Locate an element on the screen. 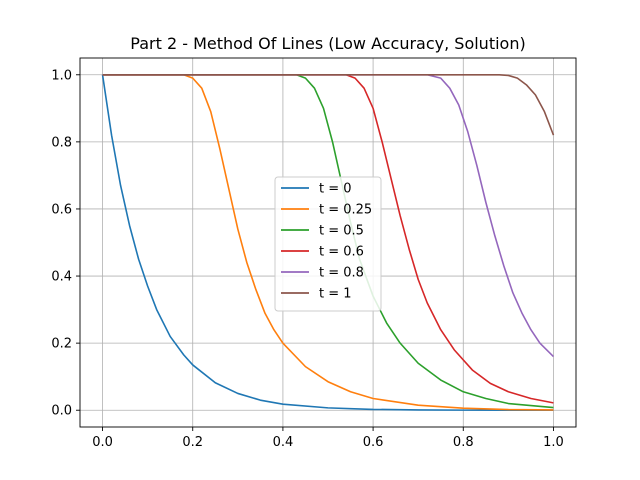 Image resolution: width=640 pixels, height=480 pixels. x-tick-label: 0.0 is located at coordinates (102, 442).